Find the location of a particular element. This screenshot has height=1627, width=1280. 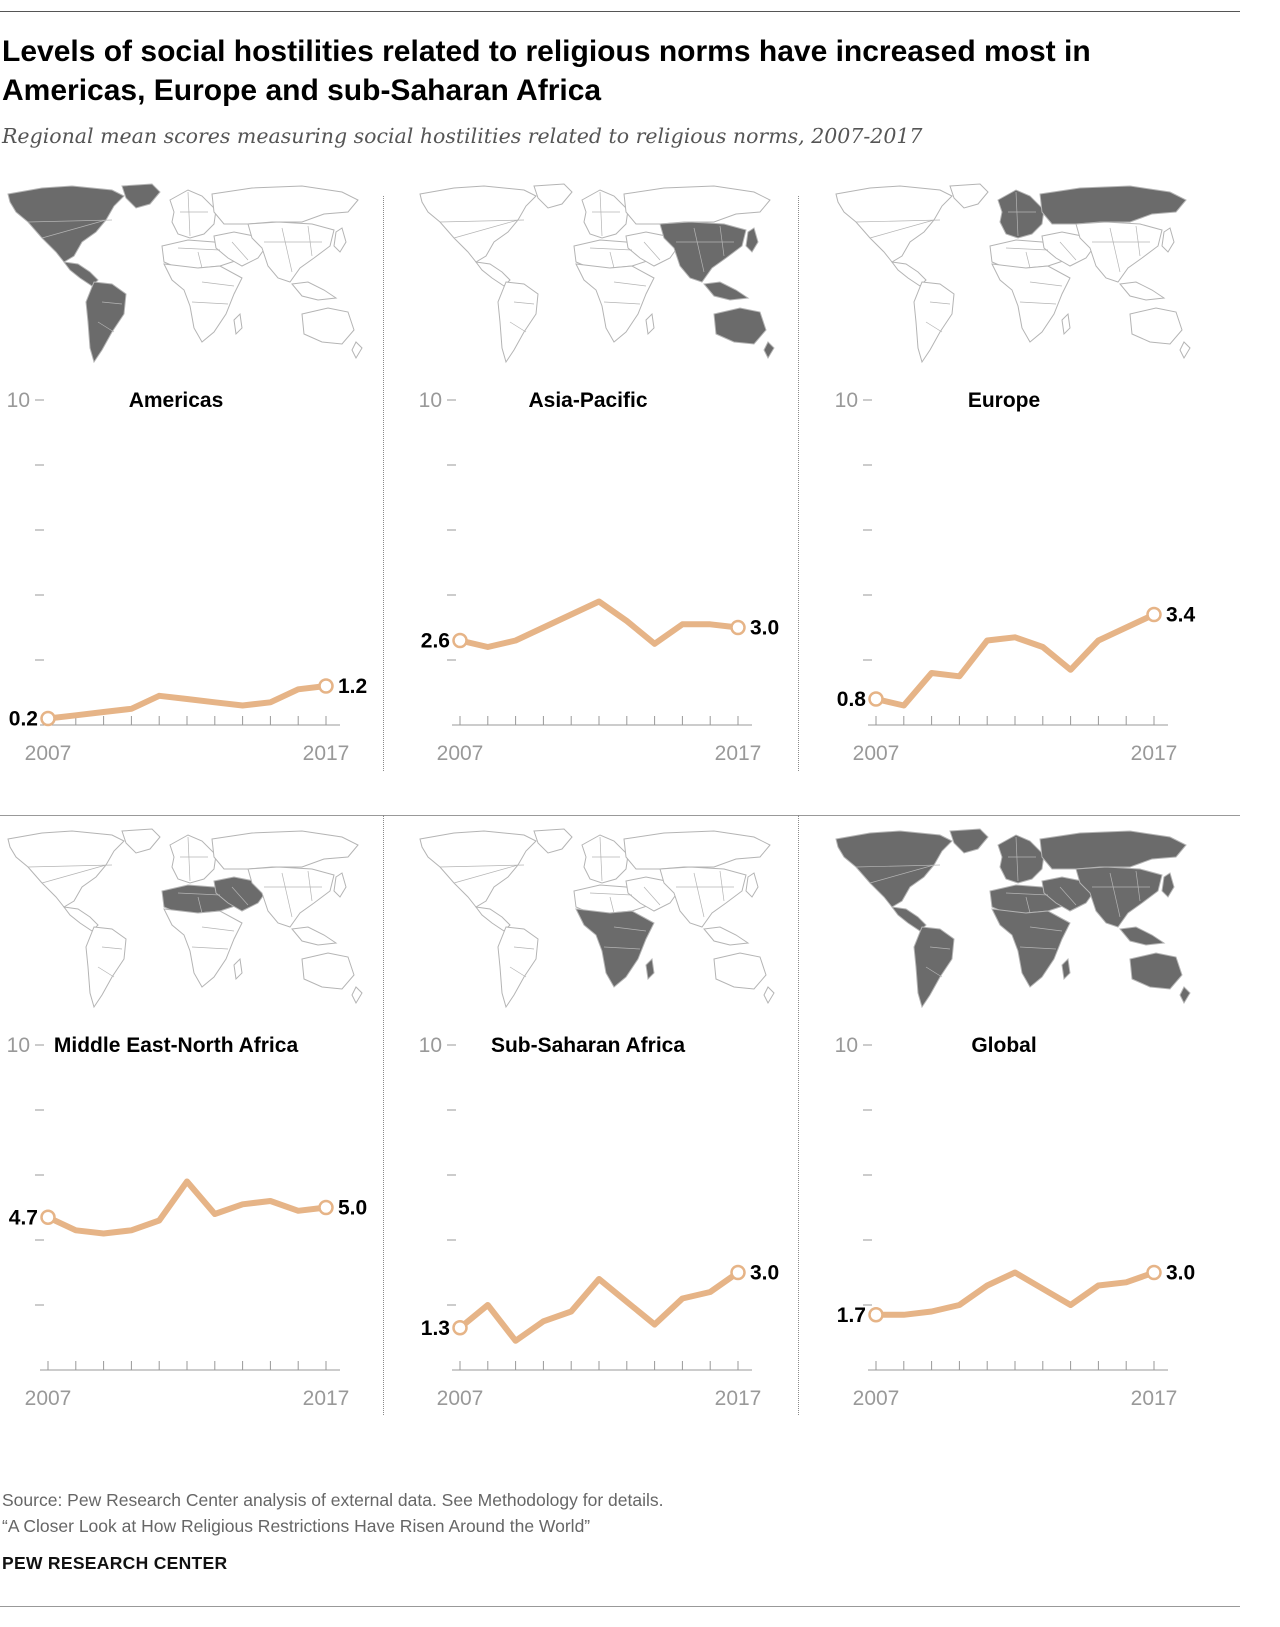

world-map-middle-east-north-africa-highlighted is located at coordinates (185, 918).